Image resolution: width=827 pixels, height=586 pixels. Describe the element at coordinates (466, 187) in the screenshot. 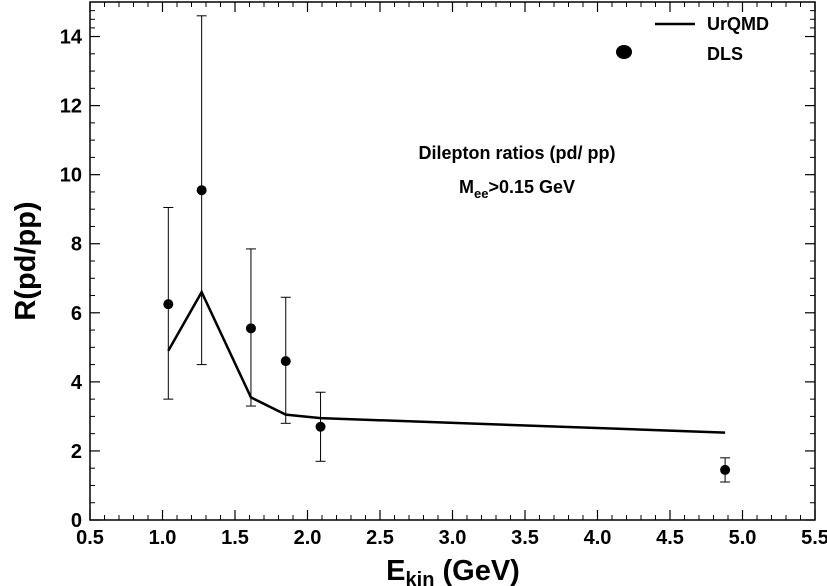

I see `annotation-mass-symbol: M` at that location.